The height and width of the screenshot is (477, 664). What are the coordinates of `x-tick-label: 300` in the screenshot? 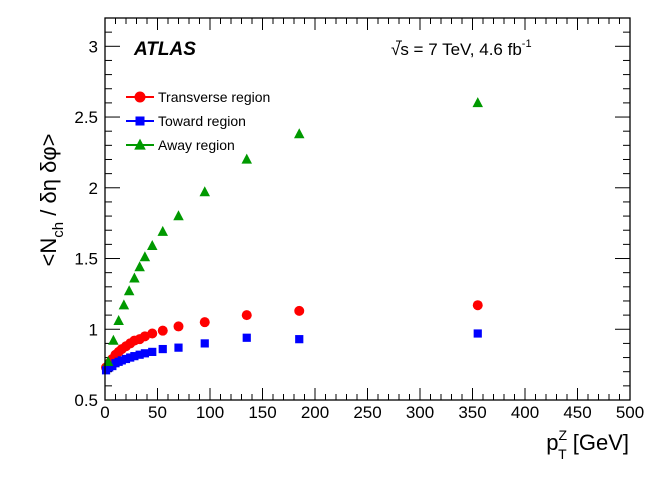 It's located at (420, 412).